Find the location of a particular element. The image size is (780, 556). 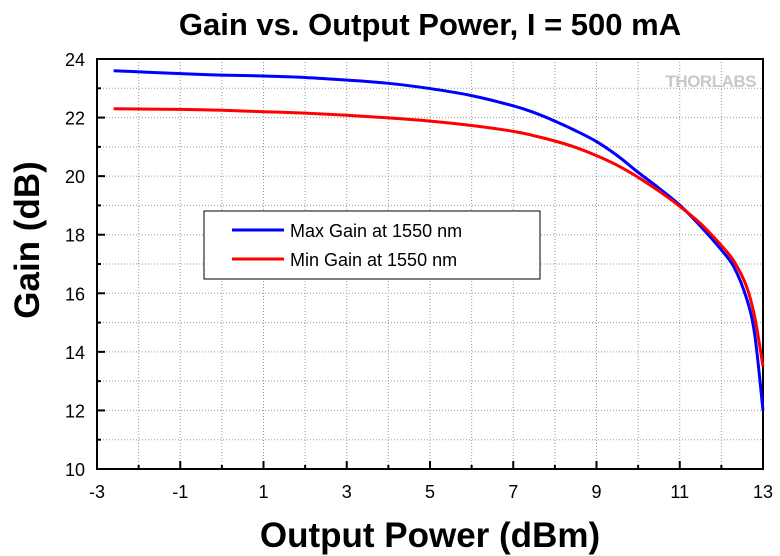

x-tick-label: 11 is located at coordinates (679, 492).